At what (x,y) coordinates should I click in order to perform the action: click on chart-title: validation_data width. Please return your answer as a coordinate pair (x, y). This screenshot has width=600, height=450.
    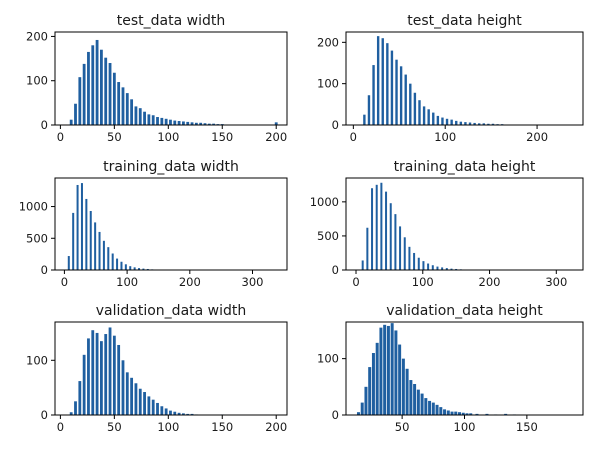
    Looking at the image, I should click on (171, 311).